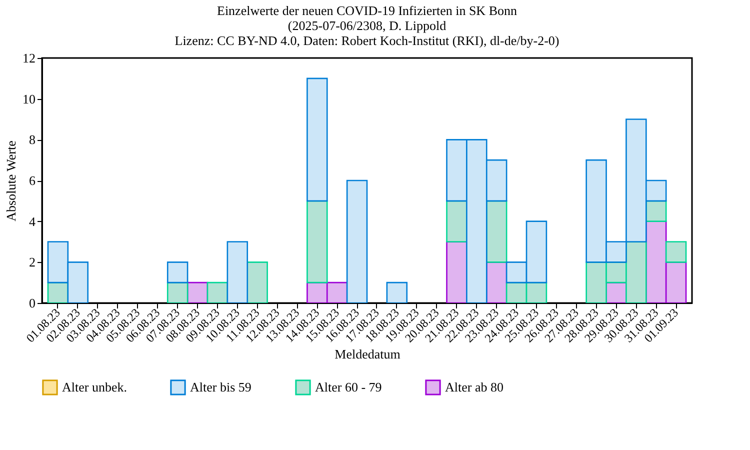  What do you see at coordinates (29, 58) in the screenshot?
I see `y-tick-label: 12` at bounding box center [29, 58].